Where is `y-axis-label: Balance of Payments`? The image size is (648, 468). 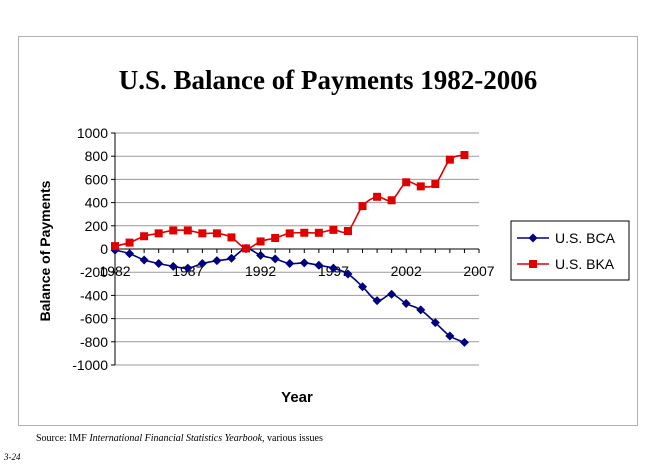
y-axis-label: Balance of Payments is located at coordinates (45, 250).